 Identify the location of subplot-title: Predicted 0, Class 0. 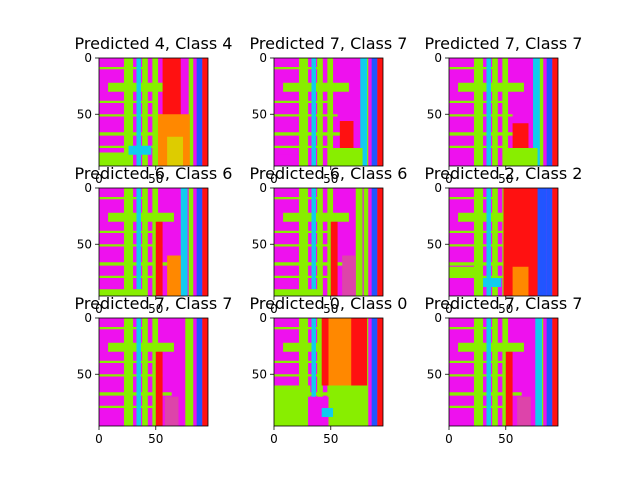
(329, 303).